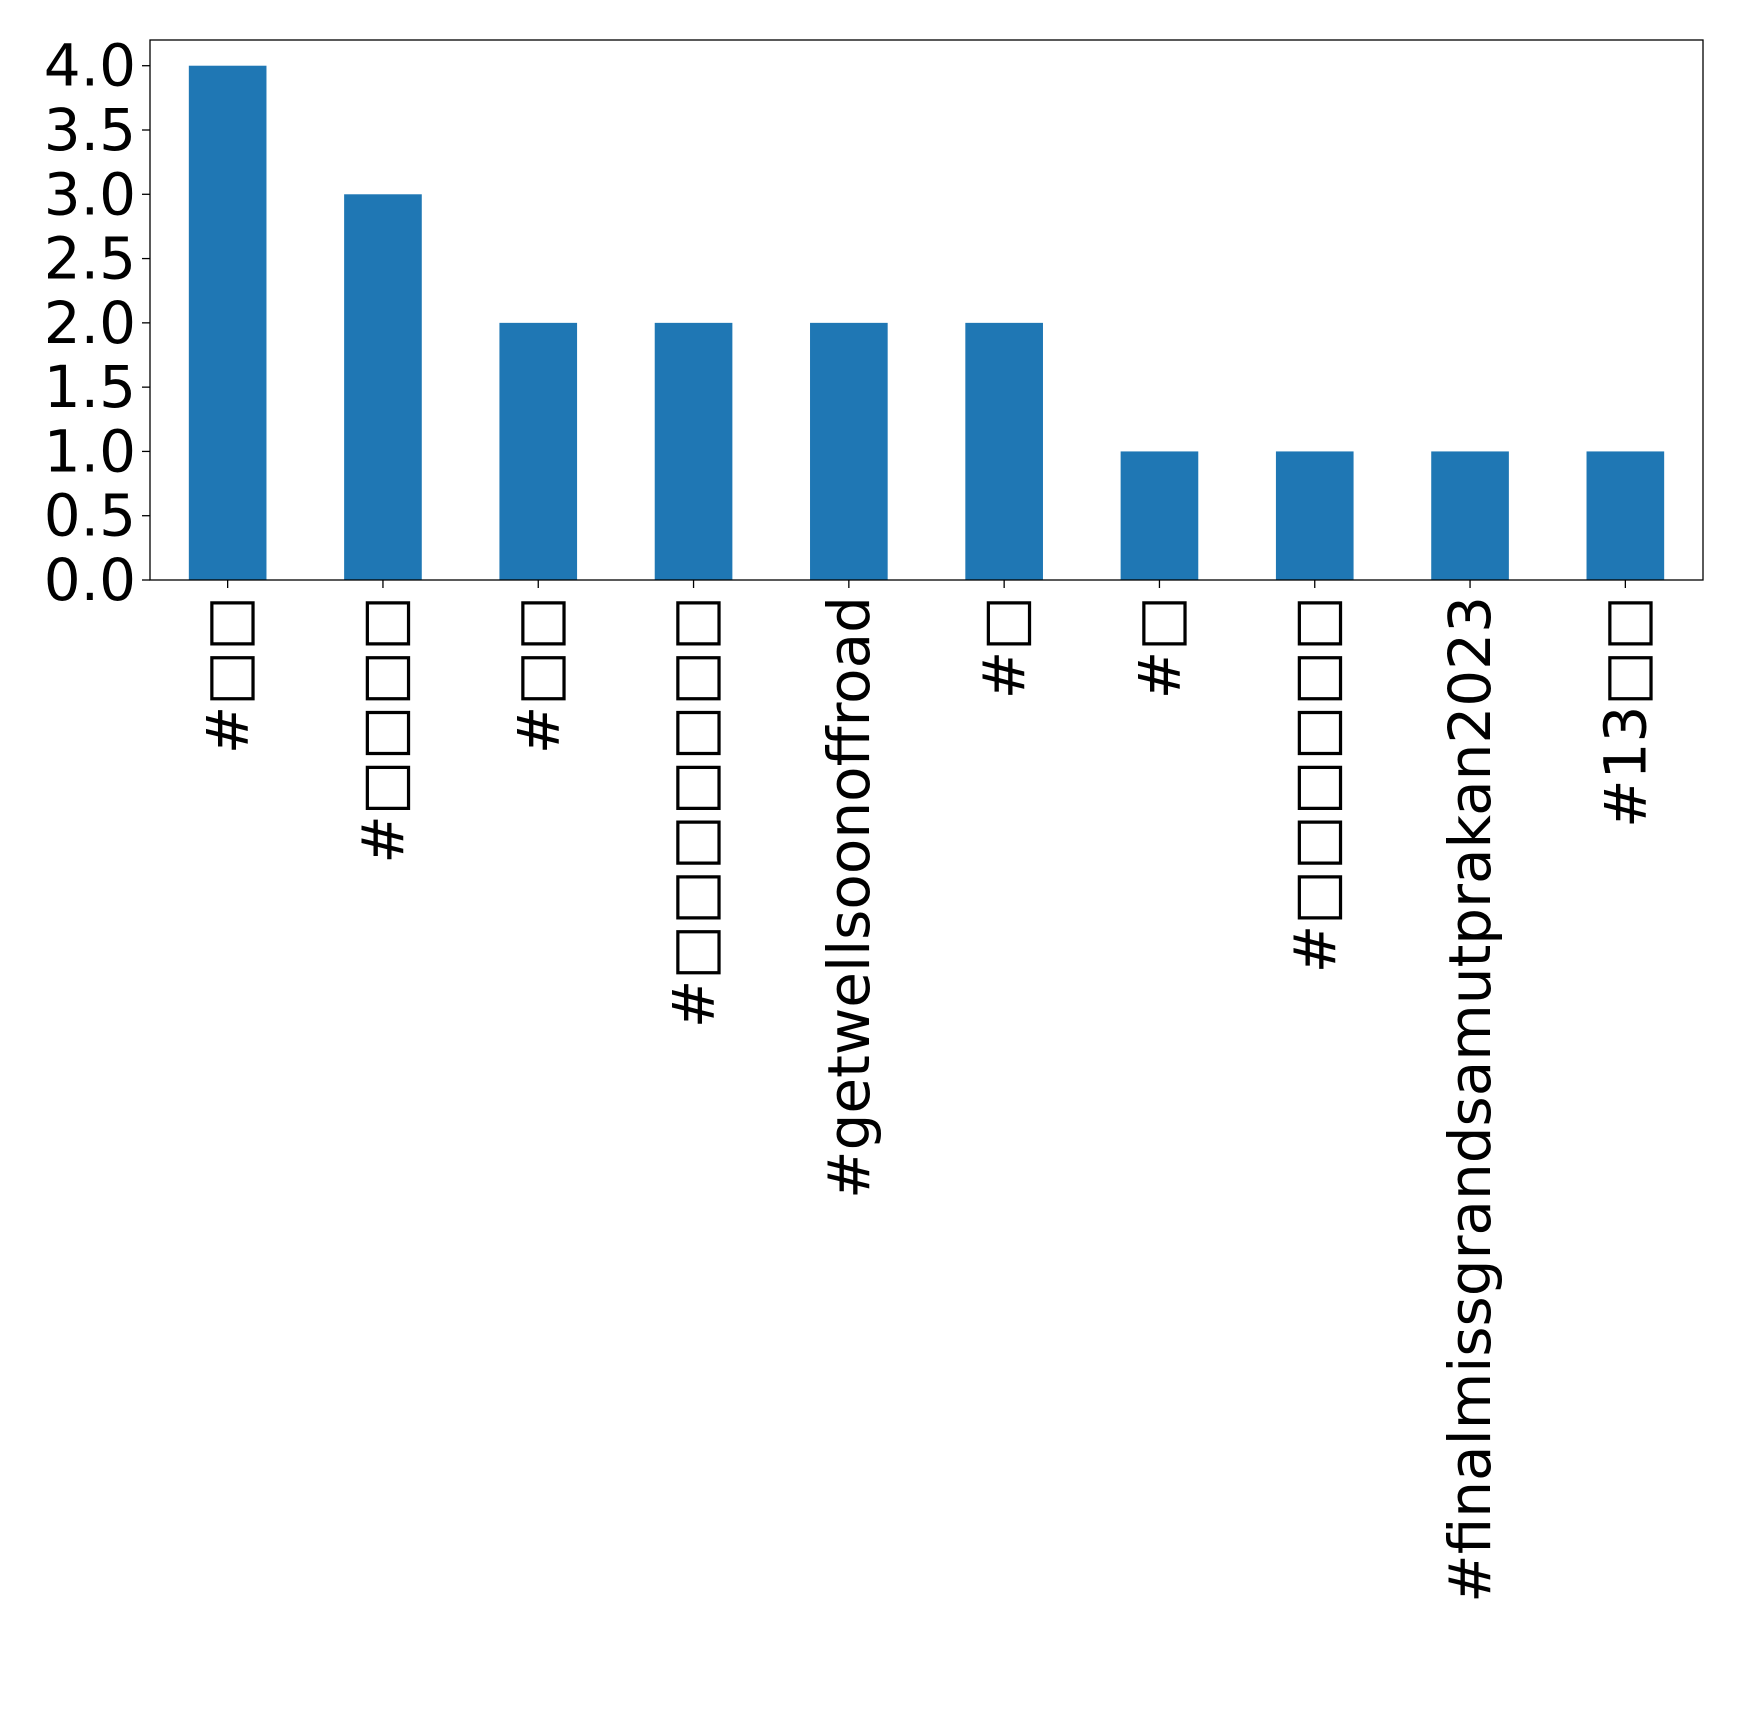 This screenshot has width=1739, height=1712. I want to click on x-tick-label-0: #□□, so click(228, 675).